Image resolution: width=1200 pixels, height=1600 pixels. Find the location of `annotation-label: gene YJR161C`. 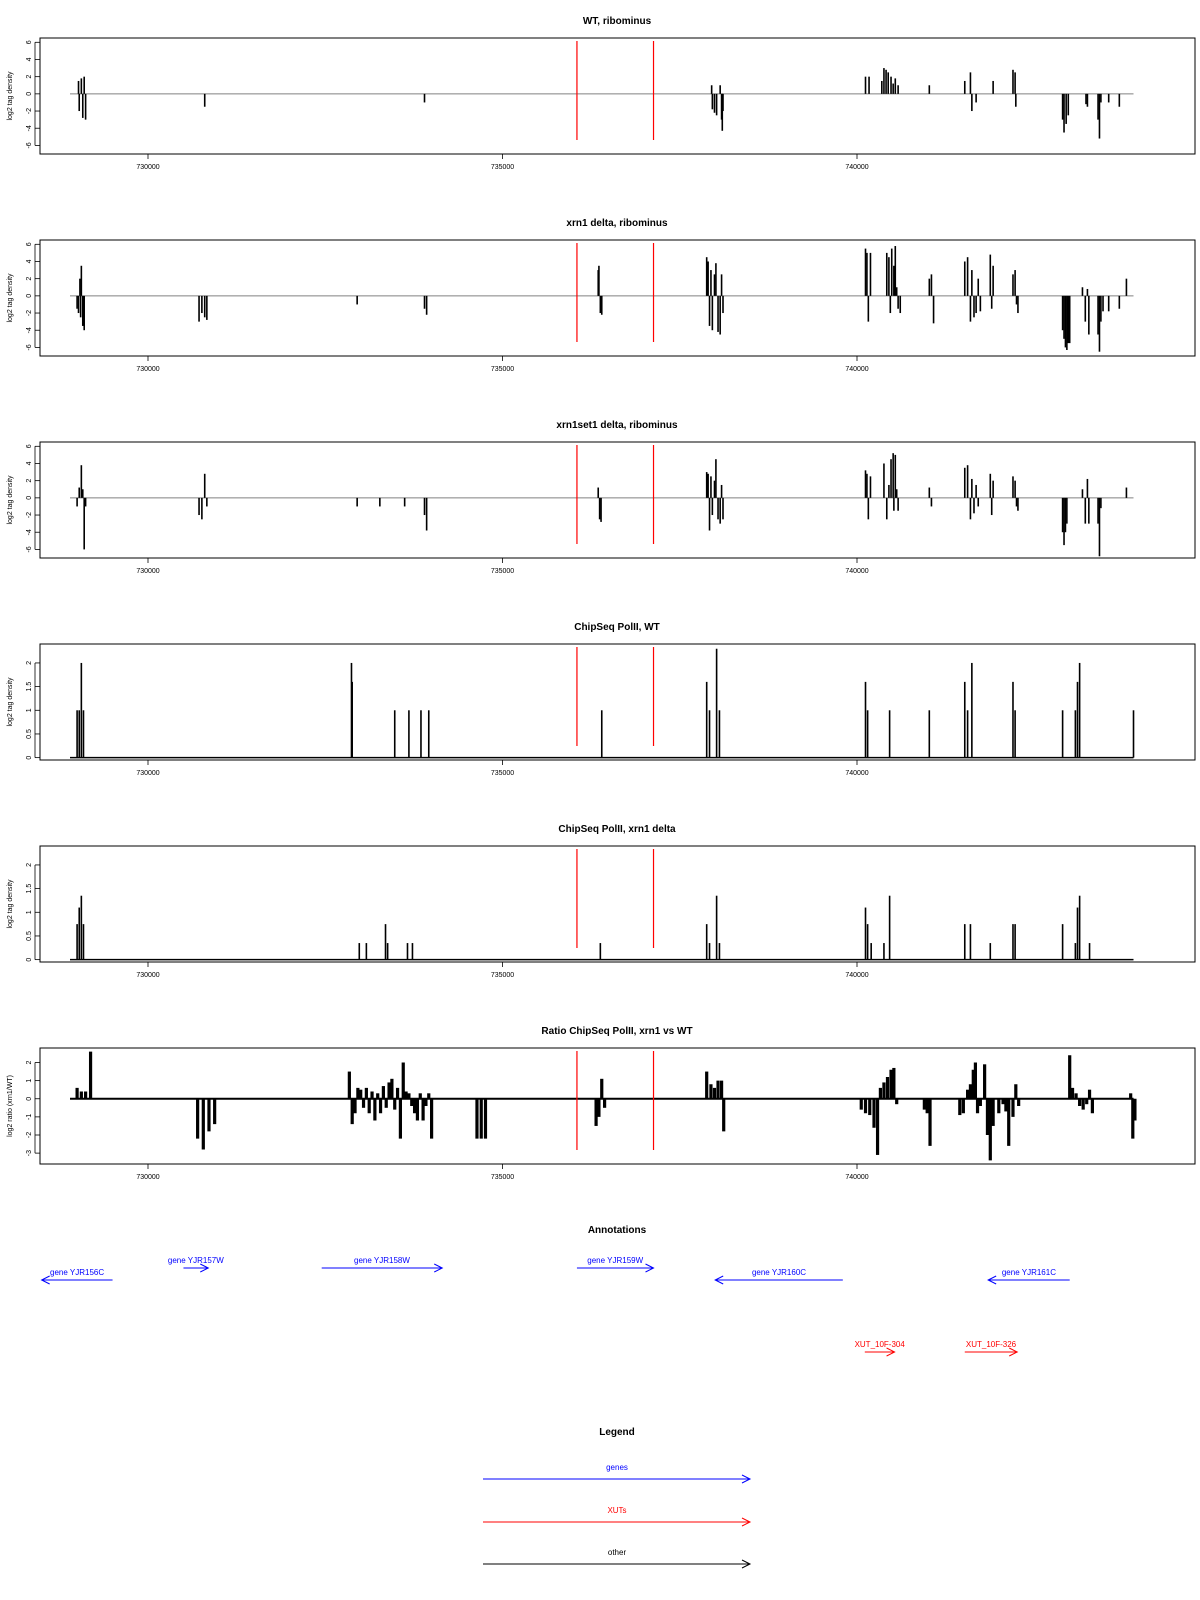

annotation-label: gene YJR161C is located at coordinates (1029, 1272).